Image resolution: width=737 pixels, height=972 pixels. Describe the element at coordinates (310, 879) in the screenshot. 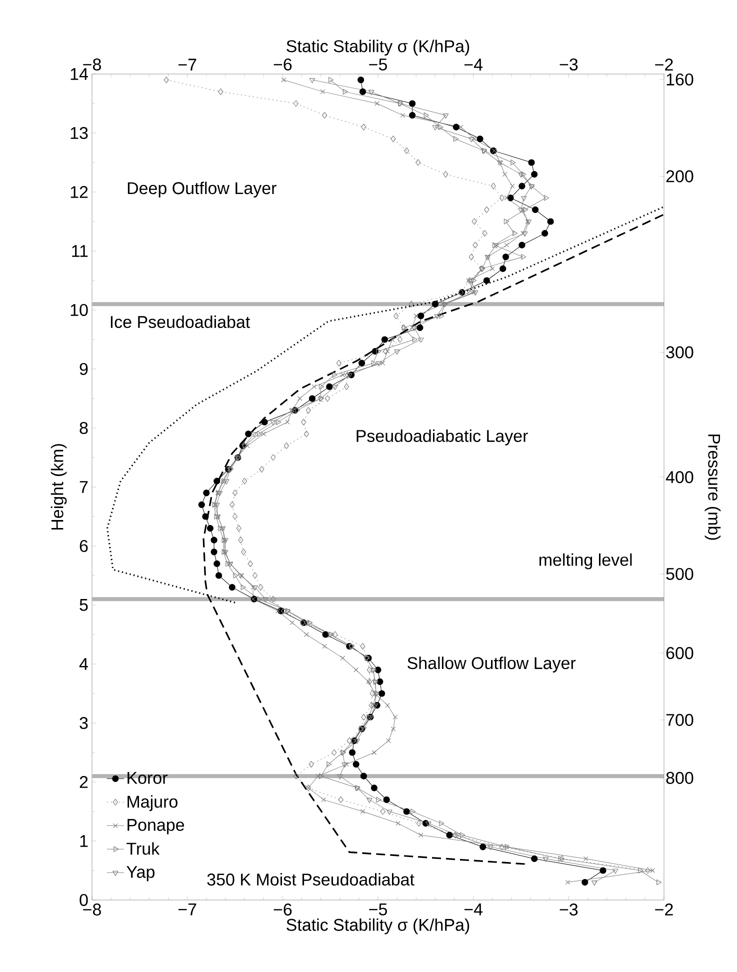

I see `annotation: 350 K Moist Pseudoadiabat` at that location.